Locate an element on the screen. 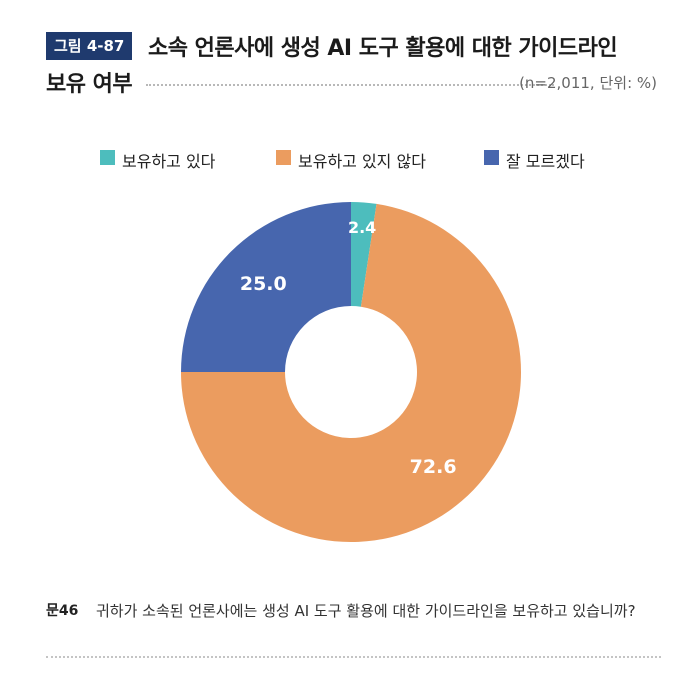 The image size is (699, 679). chart-title: 소속 언론사에 생성 AI 도구 활용에 대한 가이드라인 is located at coordinates (383, 48).